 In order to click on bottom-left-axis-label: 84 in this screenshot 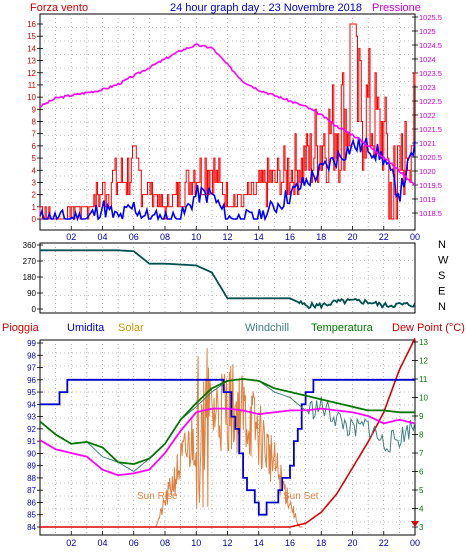, I will do `click(31, 527)`.